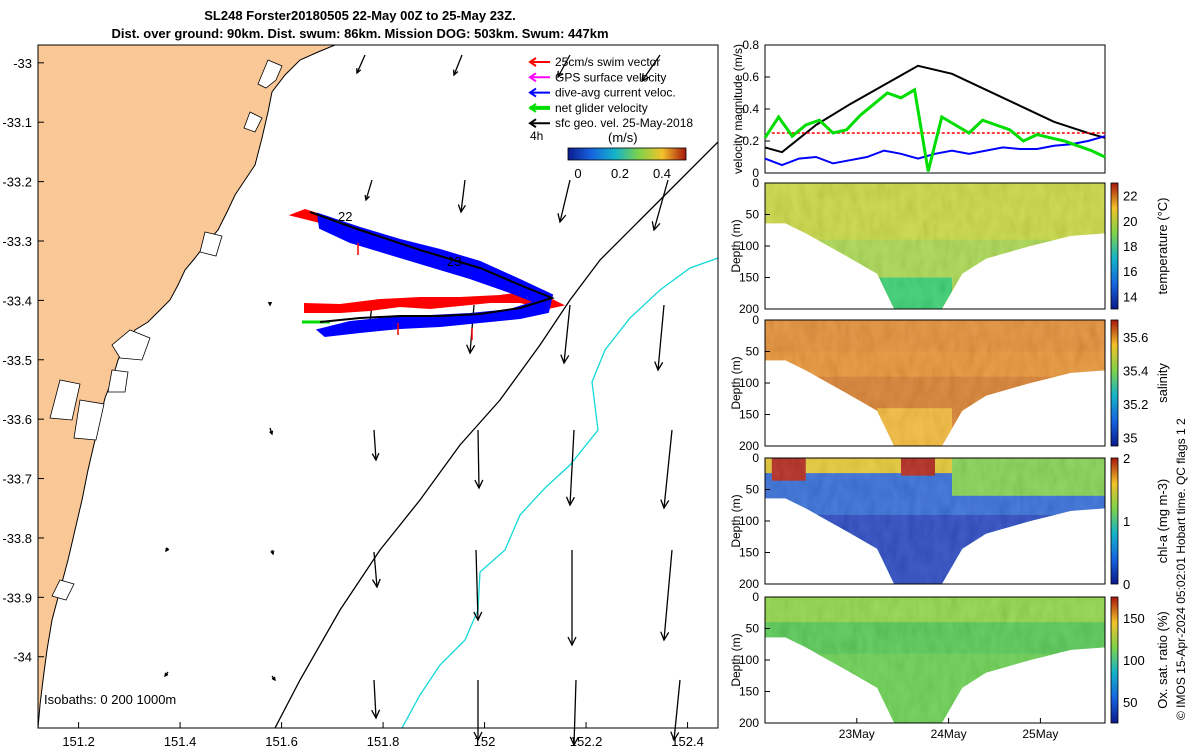 The image size is (1200, 750). What do you see at coordinates (750, 141) in the screenshot?
I see `velocity-ytick-label: 0.2` at bounding box center [750, 141].